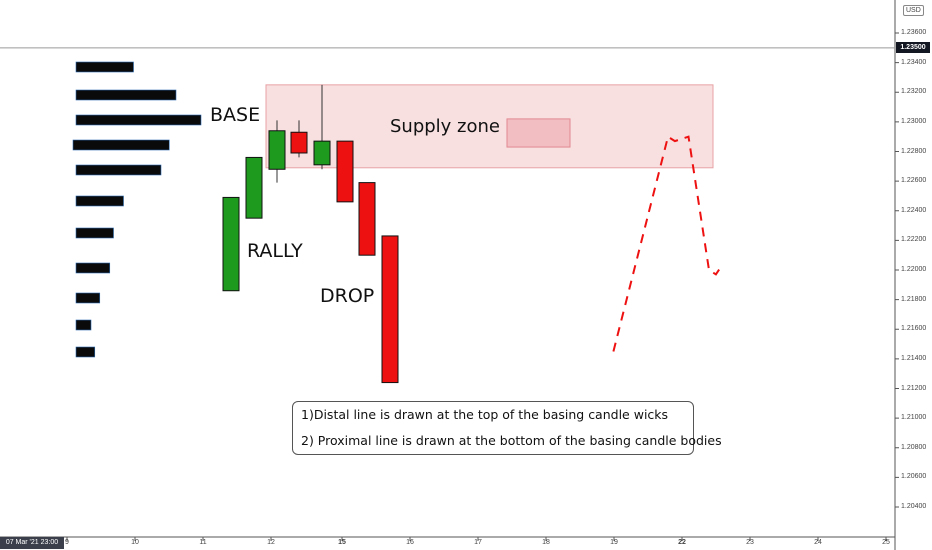  I want to click on time-tick-label: 15, so click(342, 542).